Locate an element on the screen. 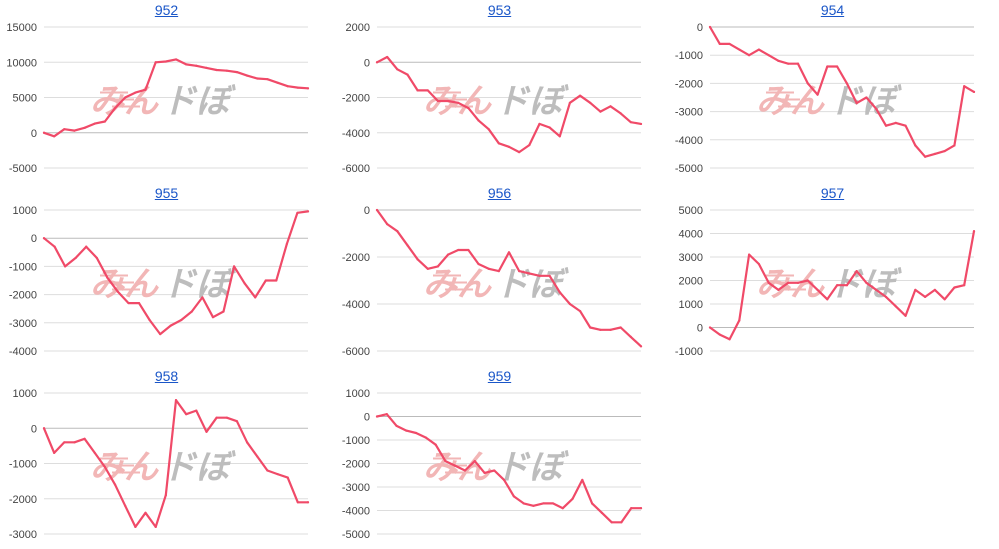  y-tick-label: -3000 is located at coordinates (356, 488).